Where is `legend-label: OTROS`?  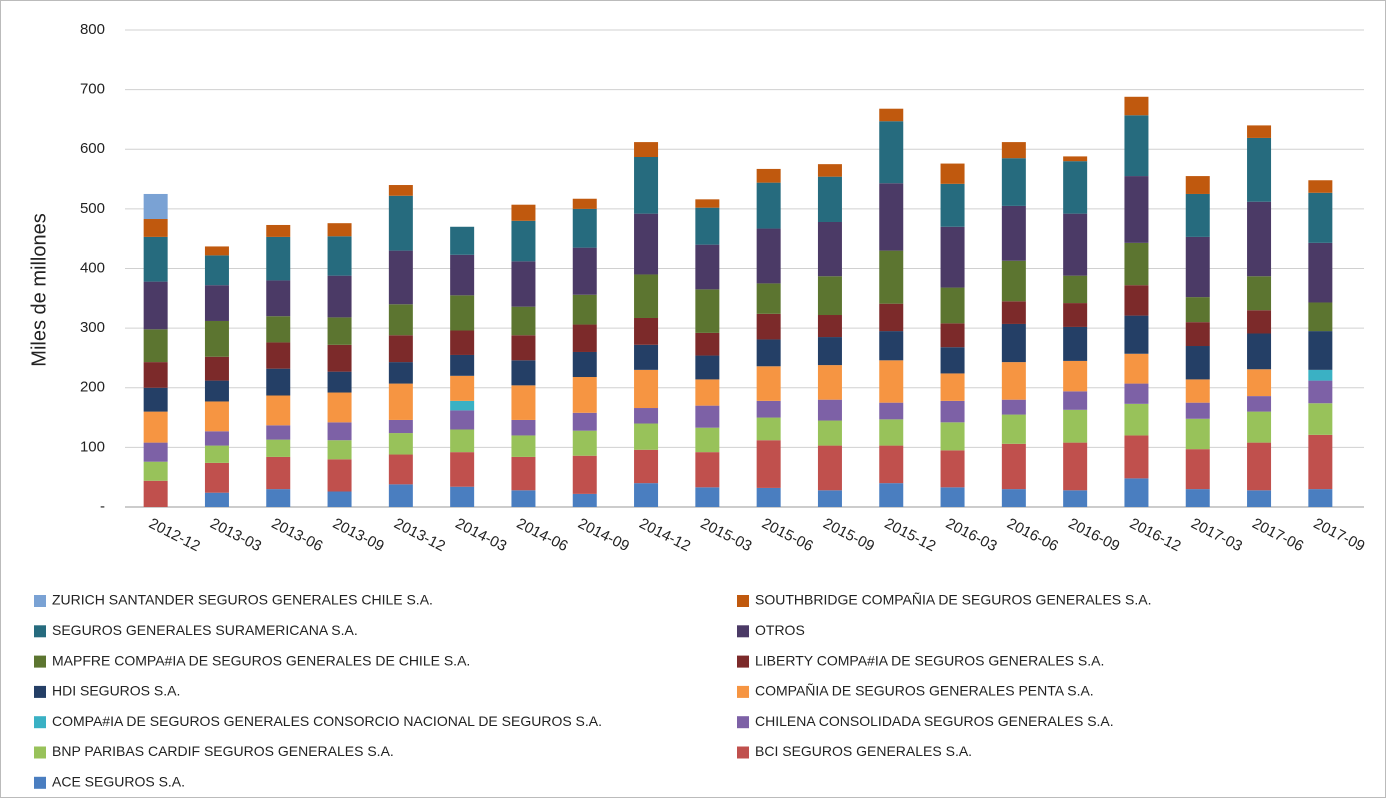
legend-label: OTROS is located at coordinates (780, 630).